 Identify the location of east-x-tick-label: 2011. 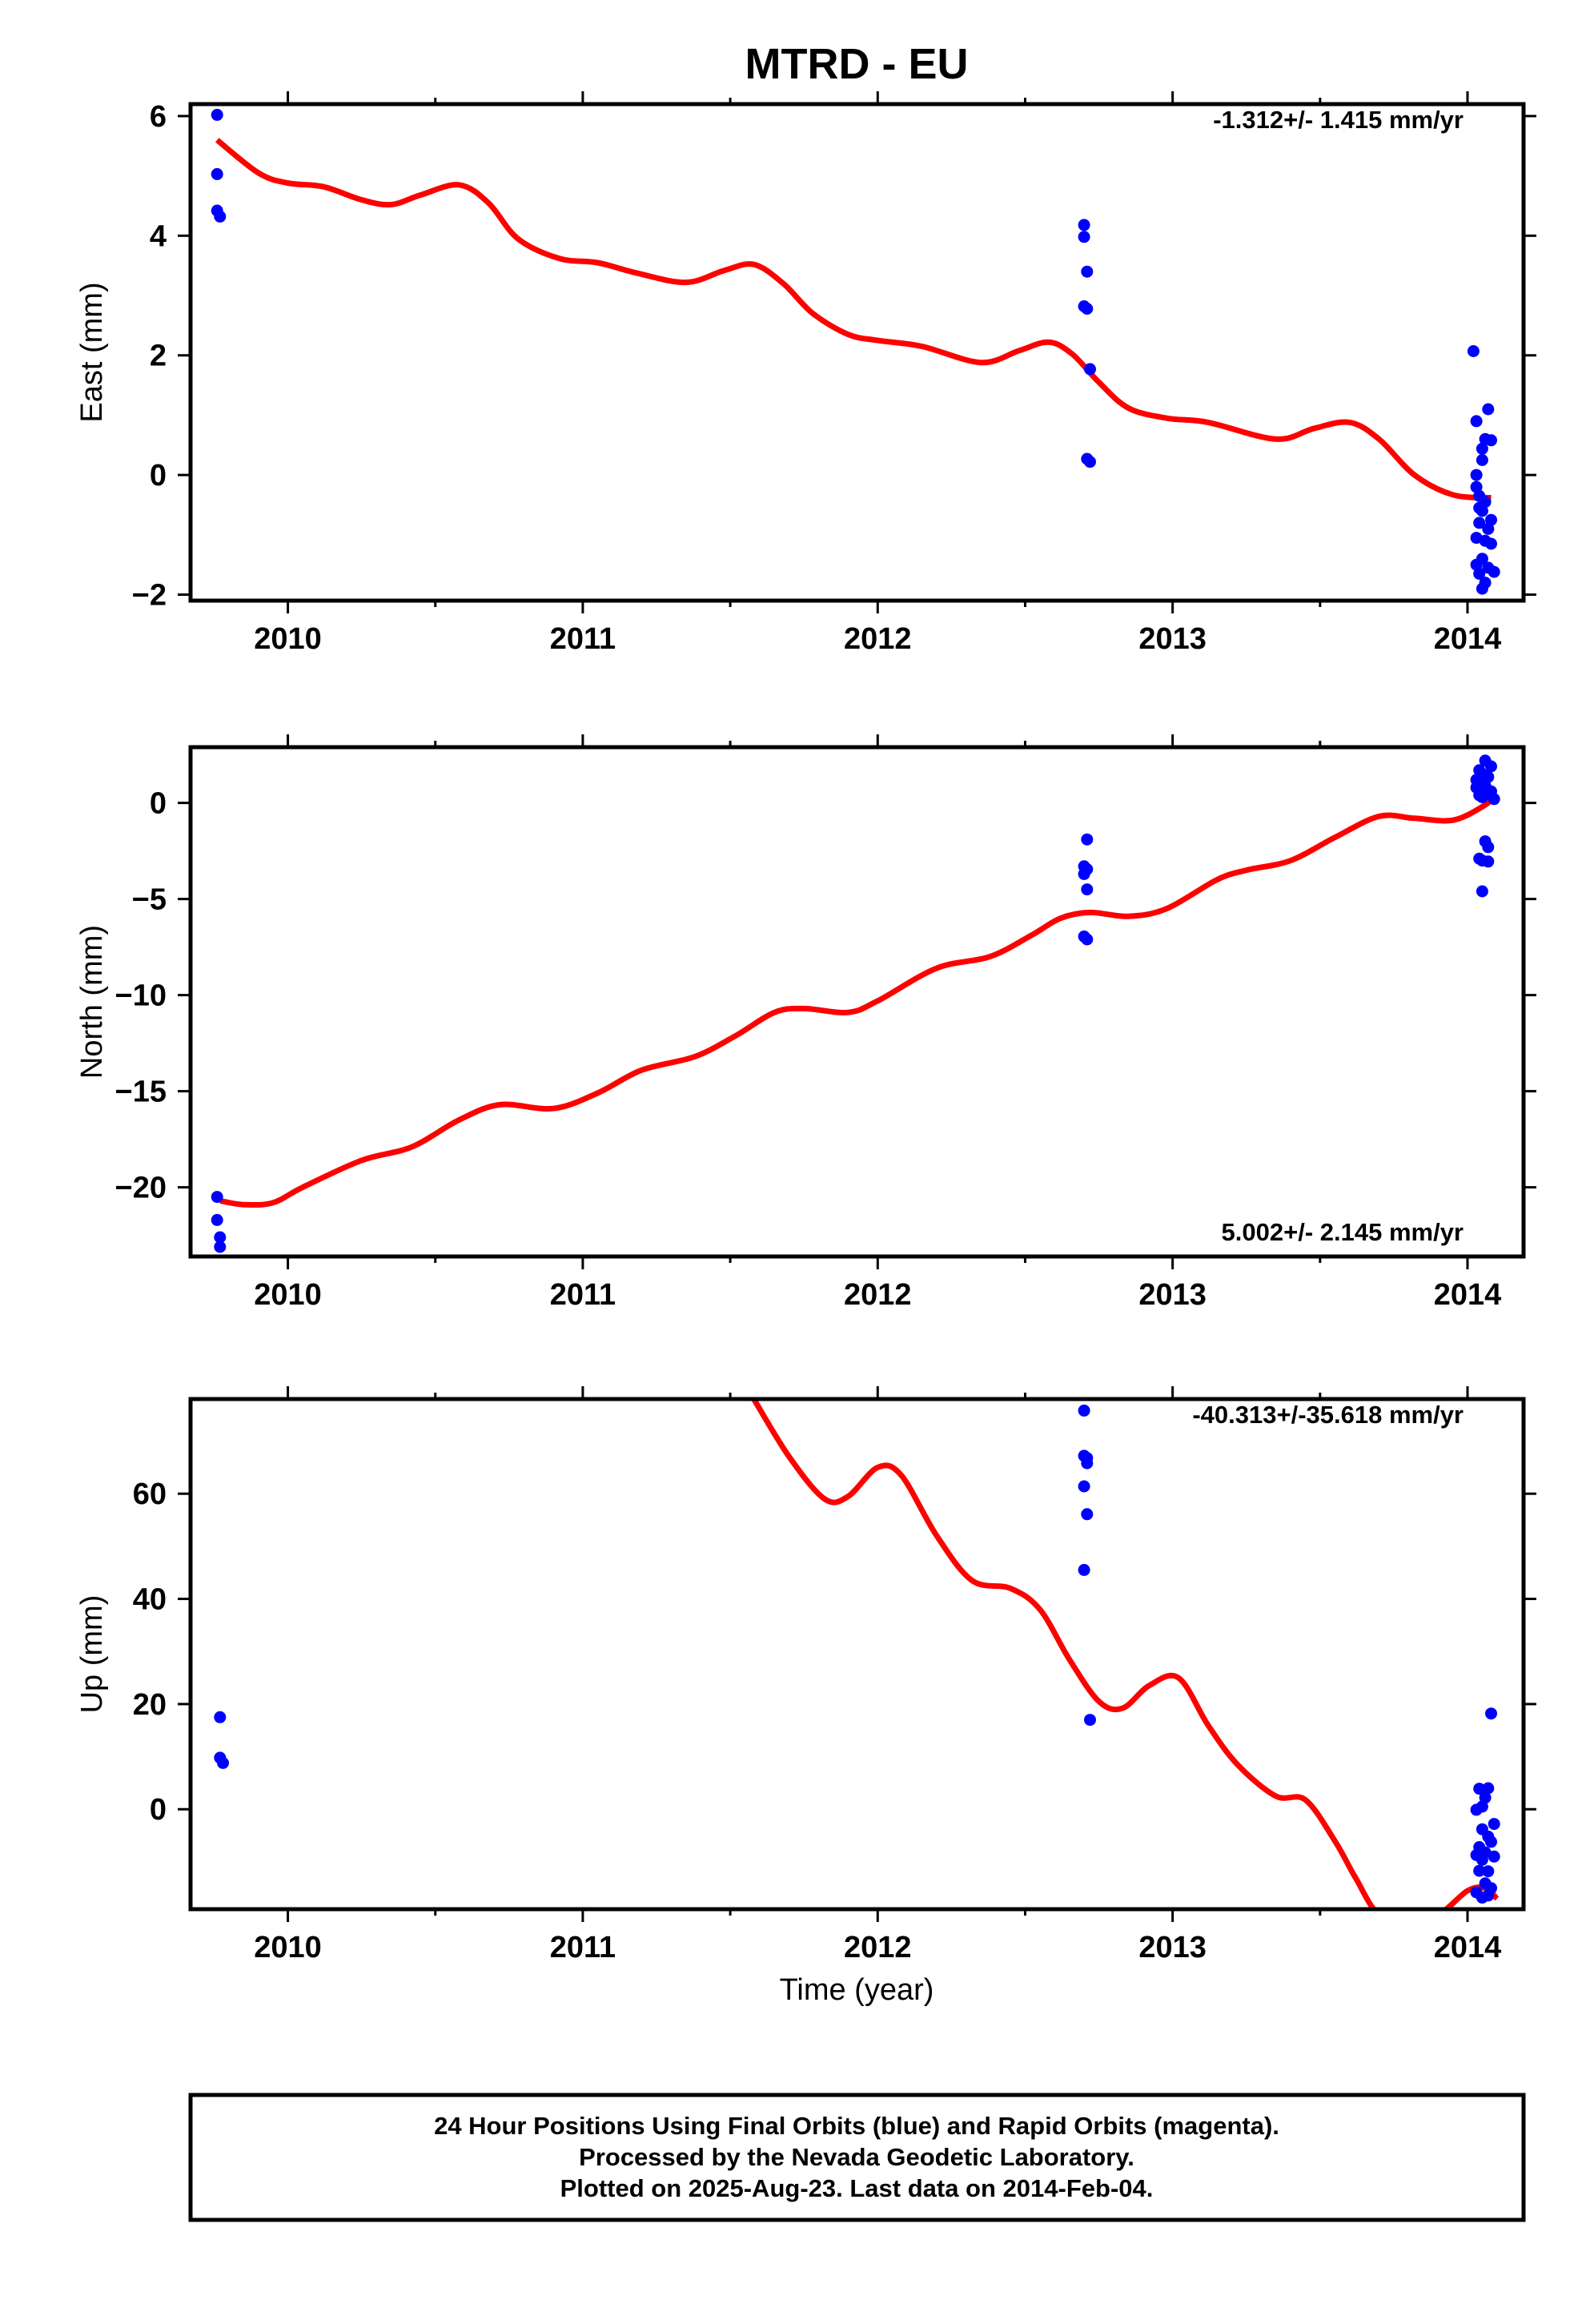
(583, 639).